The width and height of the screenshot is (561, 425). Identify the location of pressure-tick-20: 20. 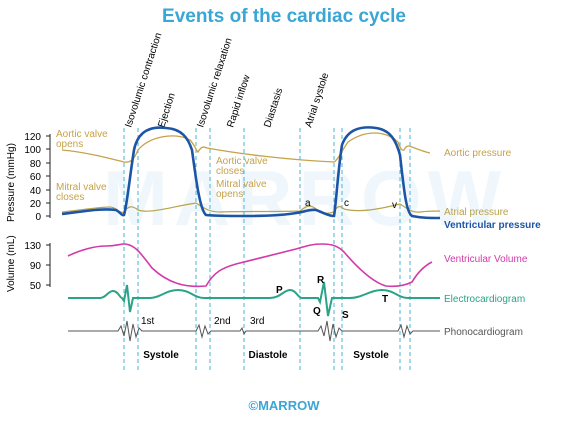
(36, 204).